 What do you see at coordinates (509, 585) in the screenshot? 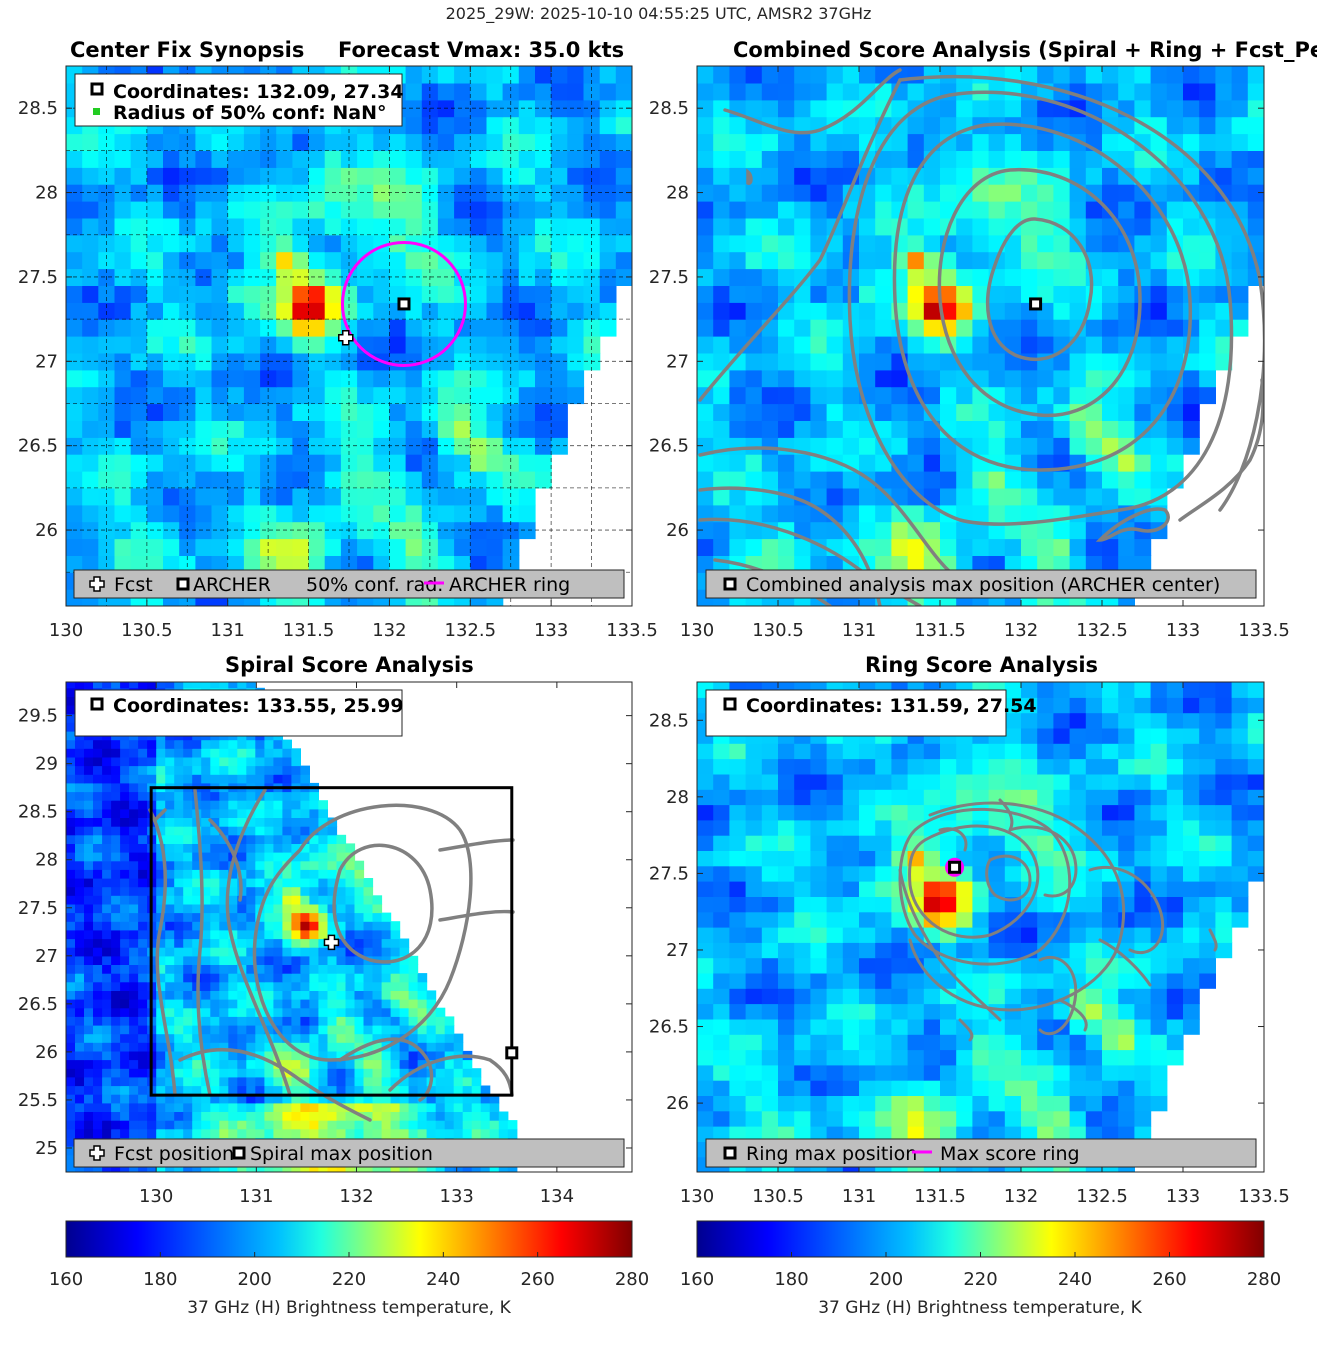
I see `panel1-legend-ring: ARCHER ring` at bounding box center [509, 585].